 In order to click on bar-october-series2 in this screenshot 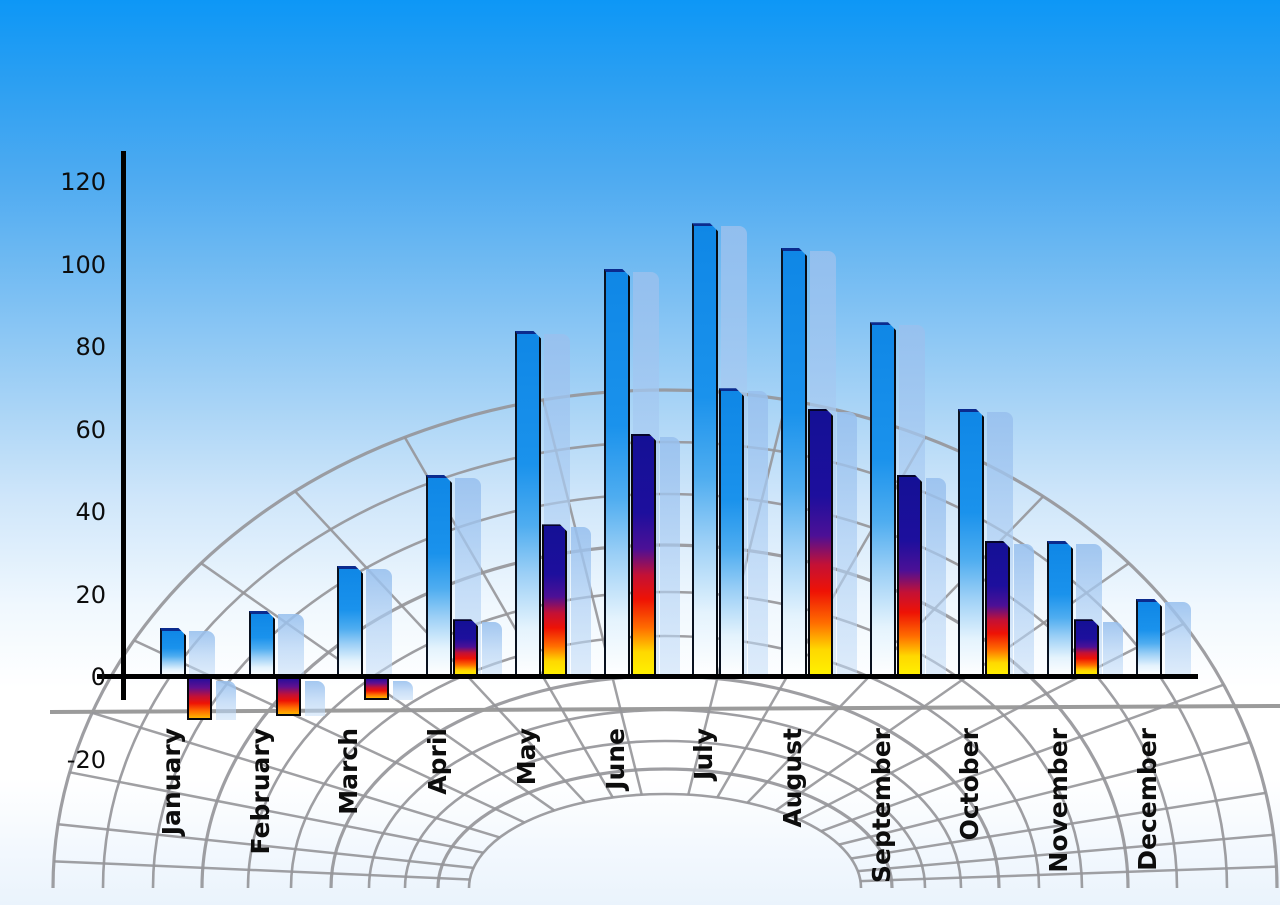, I will do `click(997, 608)`.